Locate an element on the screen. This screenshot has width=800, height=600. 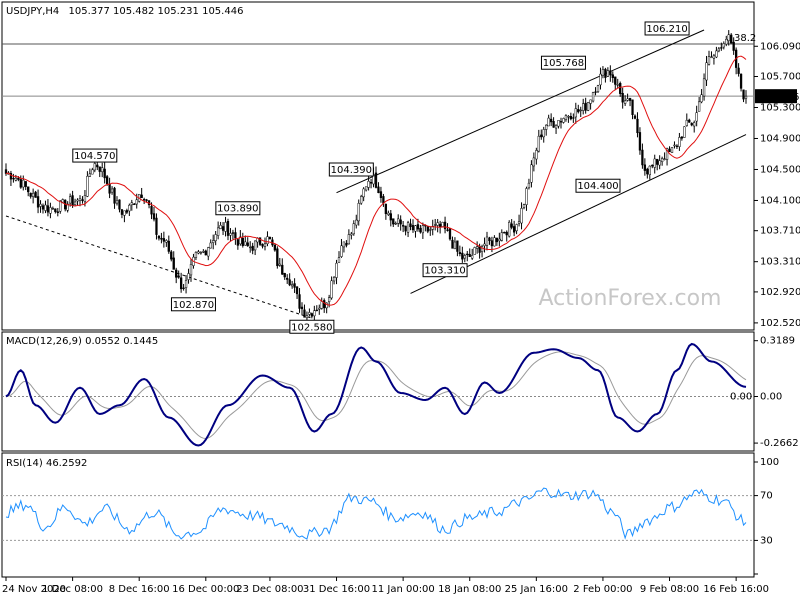
price-y-tick-label: 104.100 is located at coordinates (780, 200).